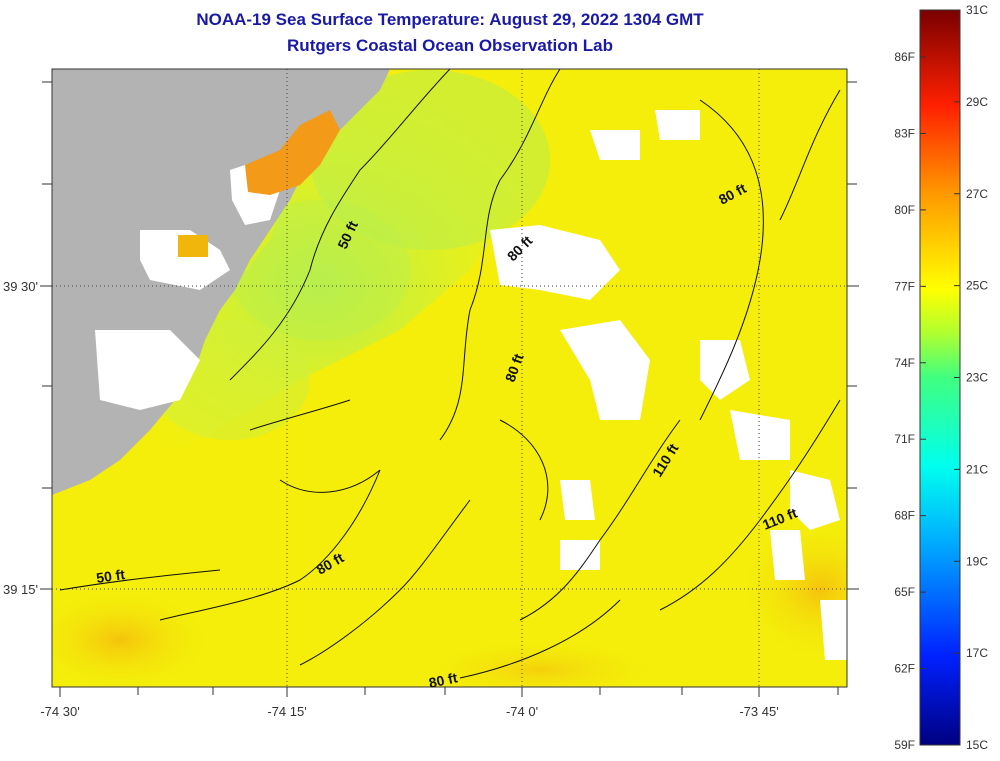 The width and height of the screenshot is (1000, 761). Describe the element at coordinates (904, 439) in the screenshot. I see `colorbar-f-label: 71F` at that location.